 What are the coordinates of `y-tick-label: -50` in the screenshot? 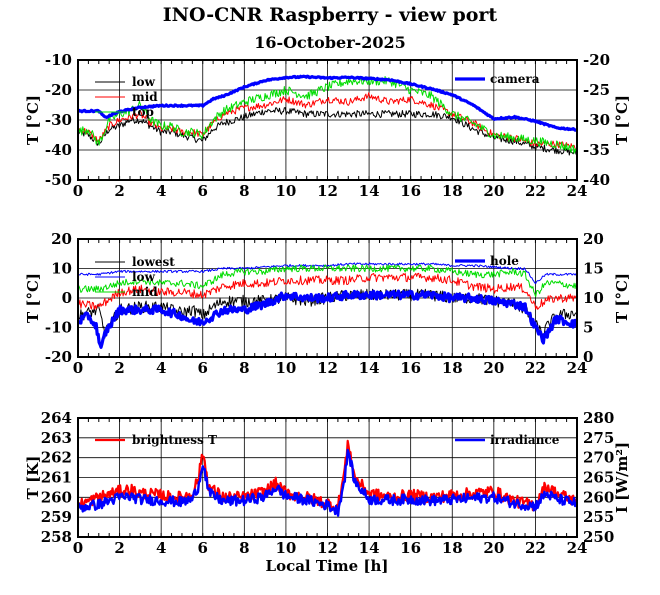 It's located at (58, 180).